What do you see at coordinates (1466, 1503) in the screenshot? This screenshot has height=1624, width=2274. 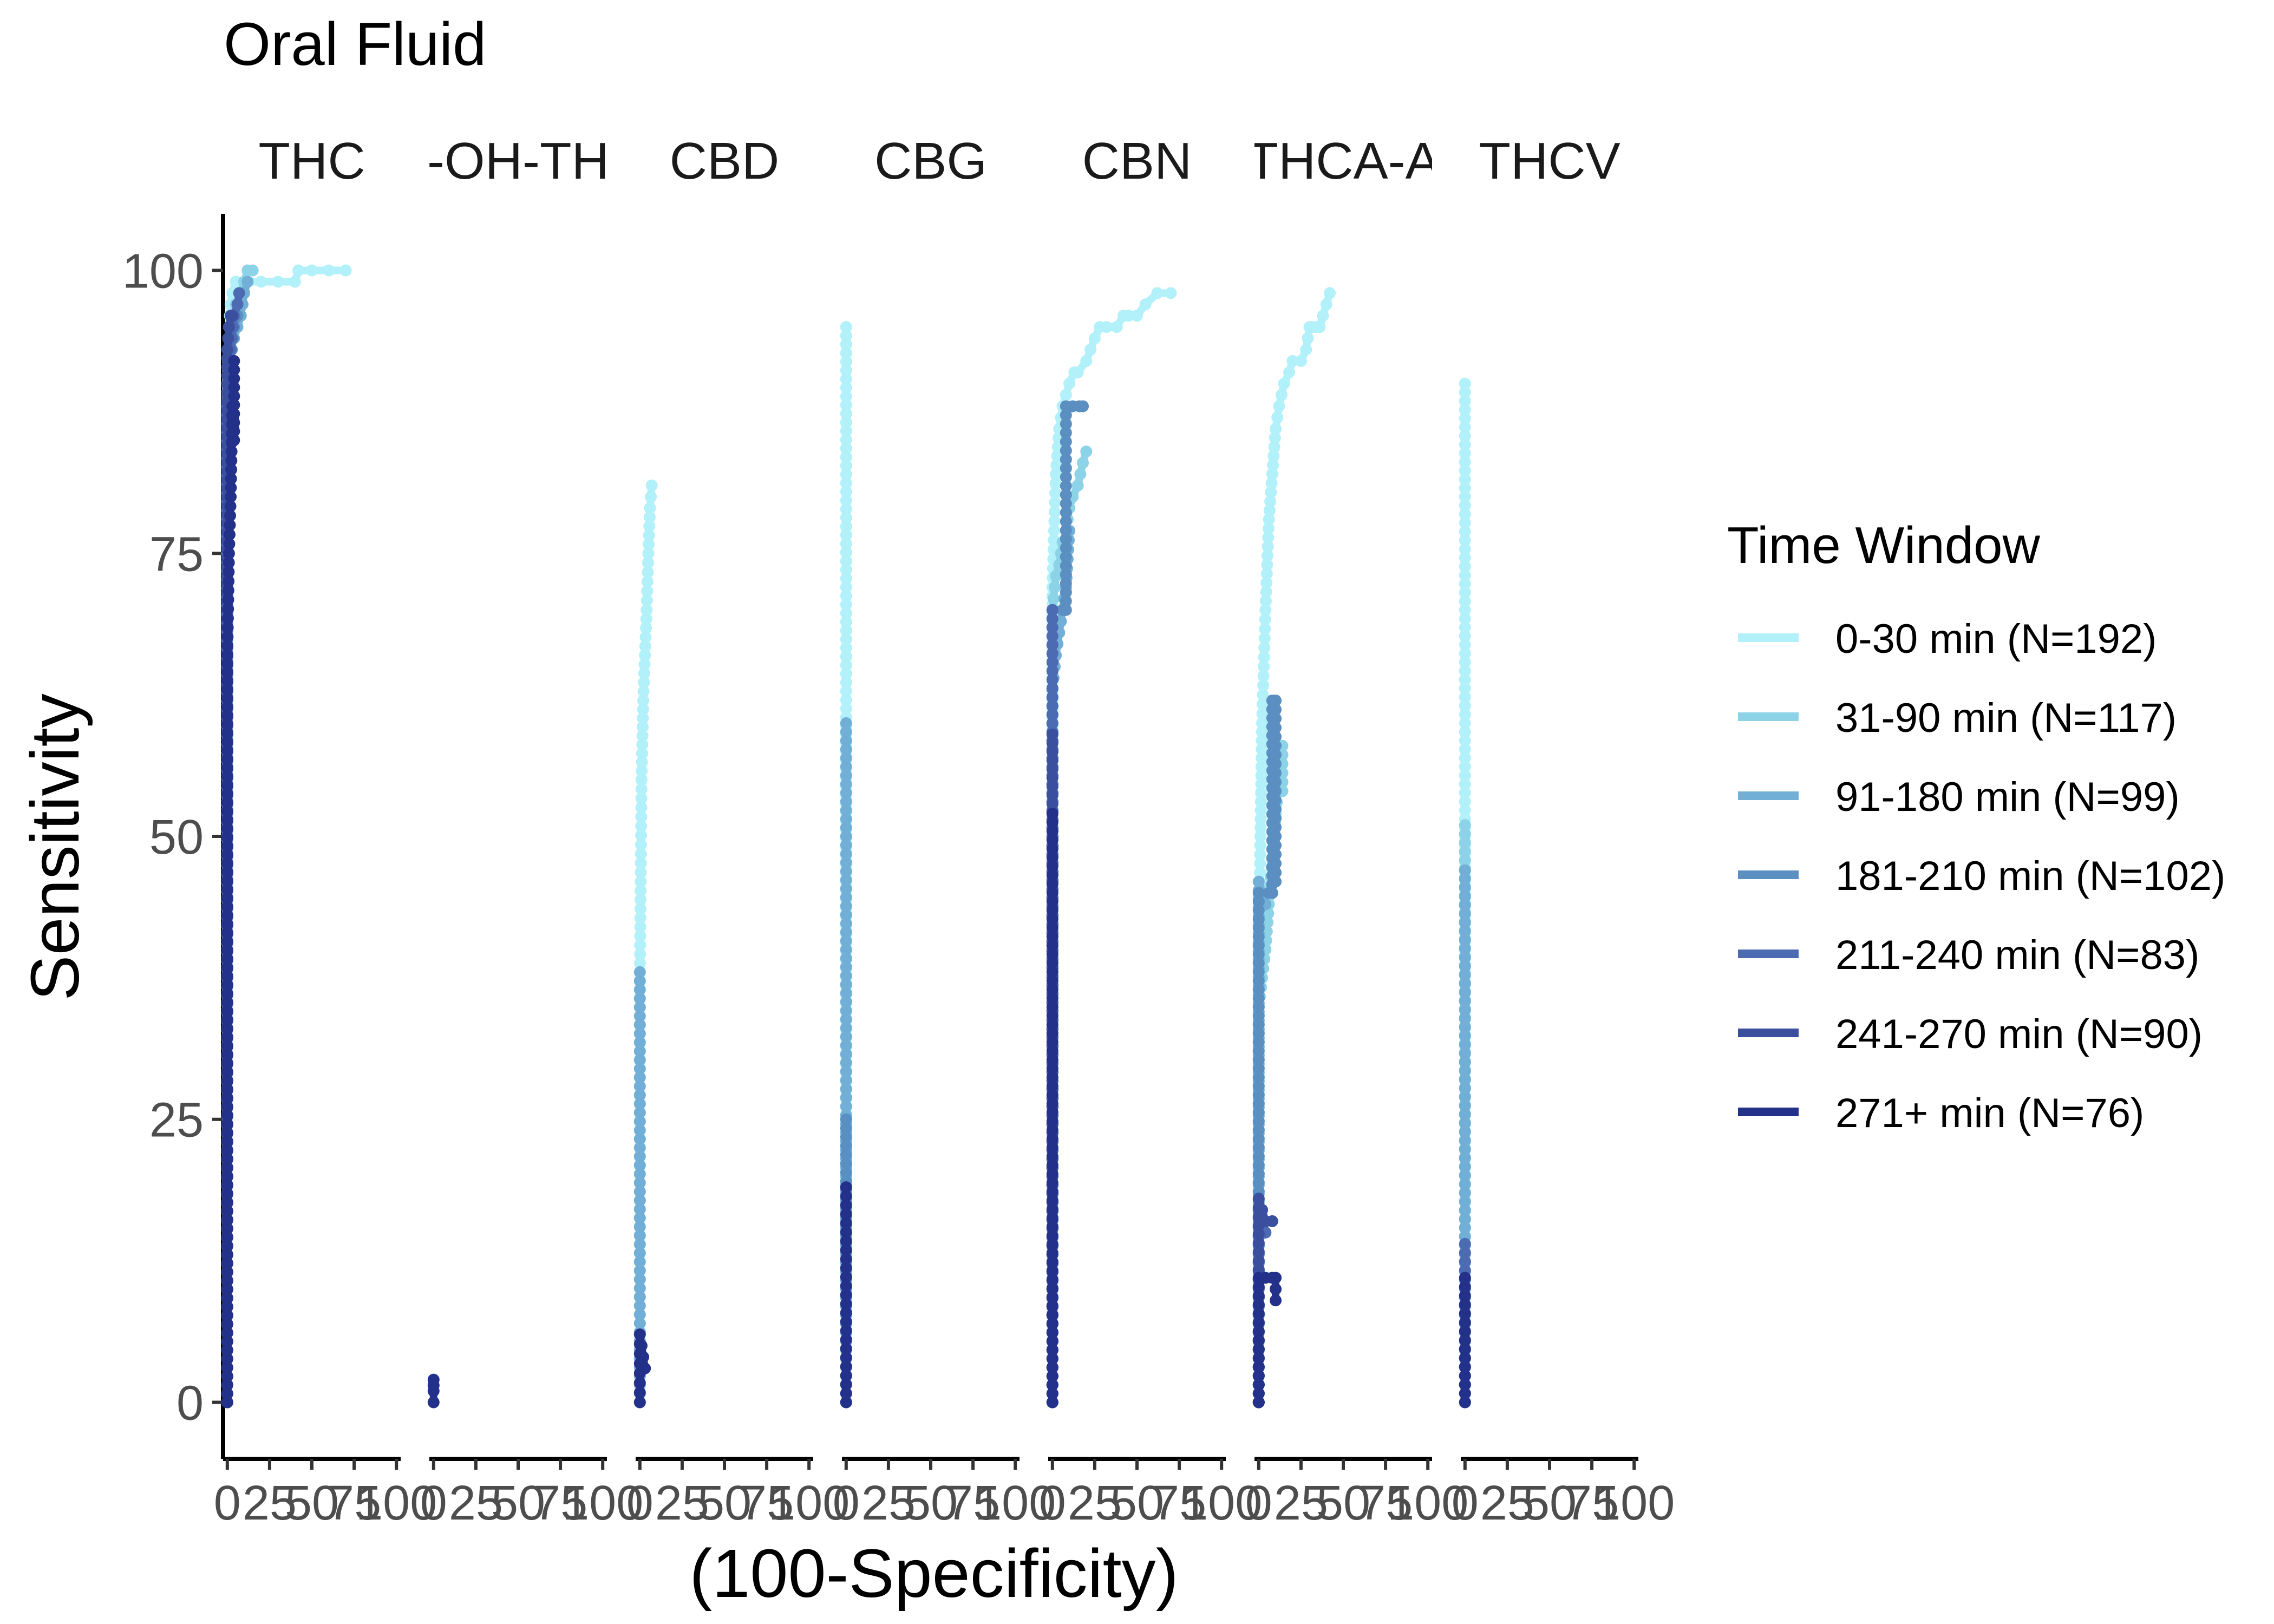 I see `x-tick-label: 0` at bounding box center [1466, 1503].